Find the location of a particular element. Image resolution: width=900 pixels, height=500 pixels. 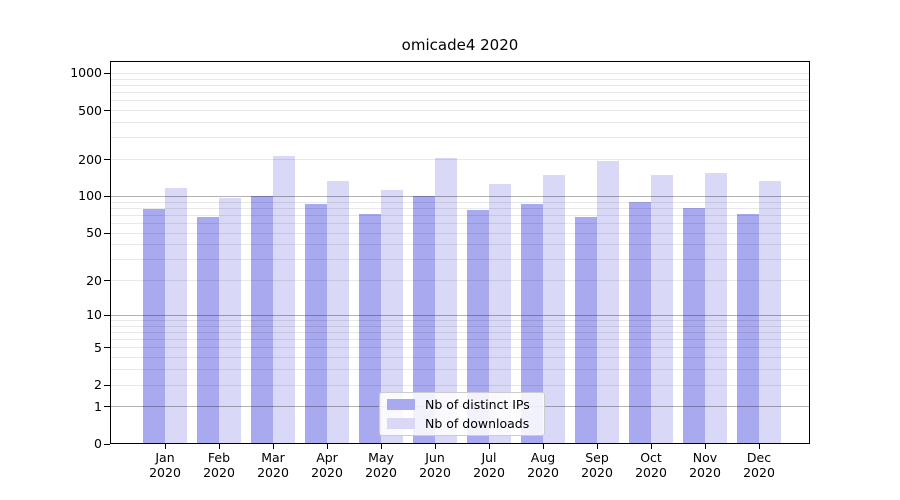

x-tick-label: Nov 2020 is located at coordinates (705, 465).